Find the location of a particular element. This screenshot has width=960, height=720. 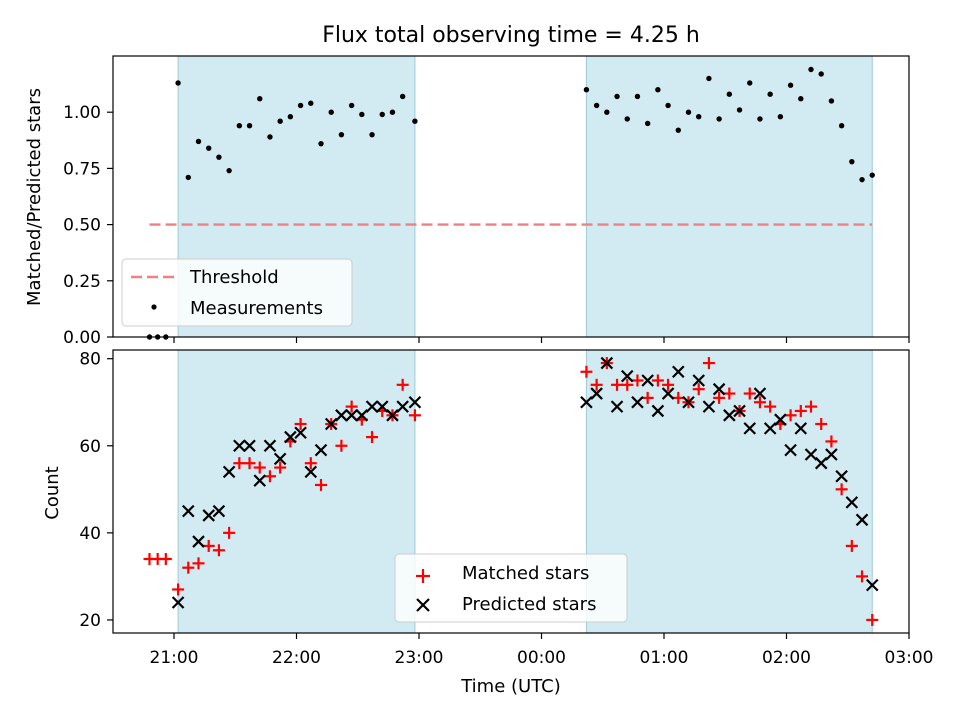

top-x-ticks is located at coordinates (541, 340).